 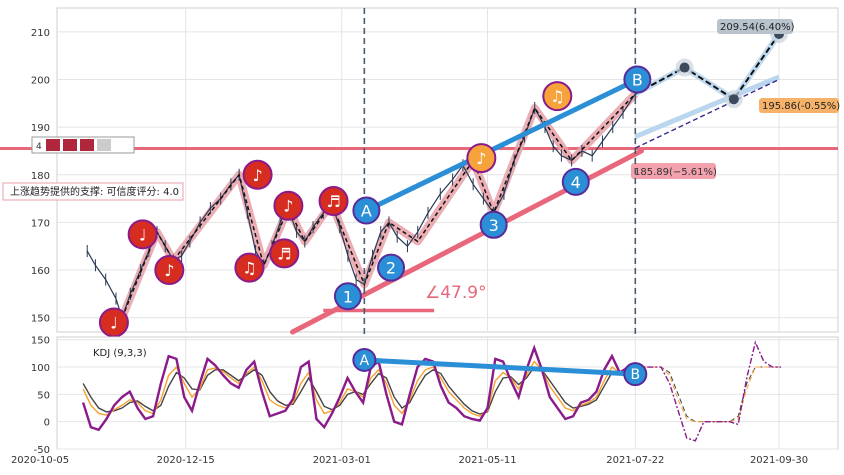 What do you see at coordinates (707, 67) in the screenshot?
I see `projection-path` at bounding box center [707, 67].